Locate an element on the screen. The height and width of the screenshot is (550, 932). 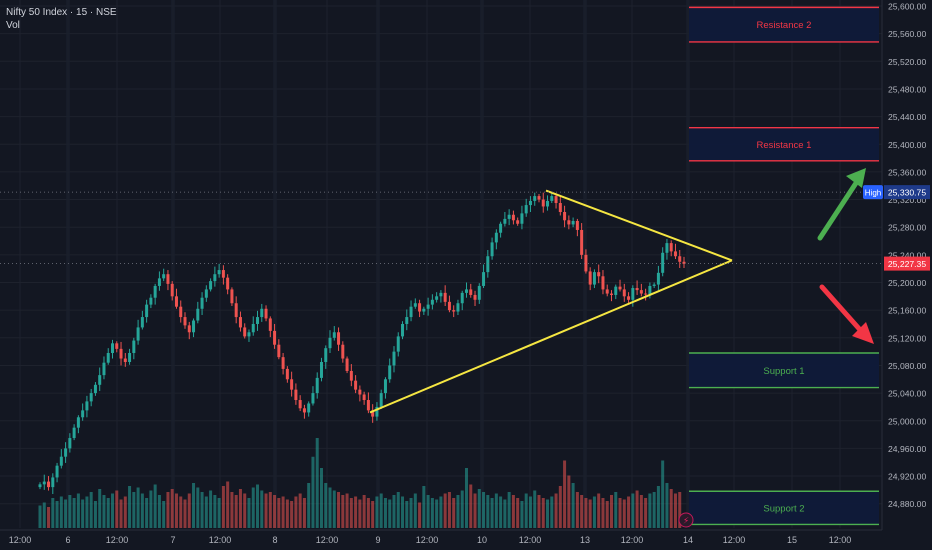
level-box-resistance is located at coordinates (784, 24).